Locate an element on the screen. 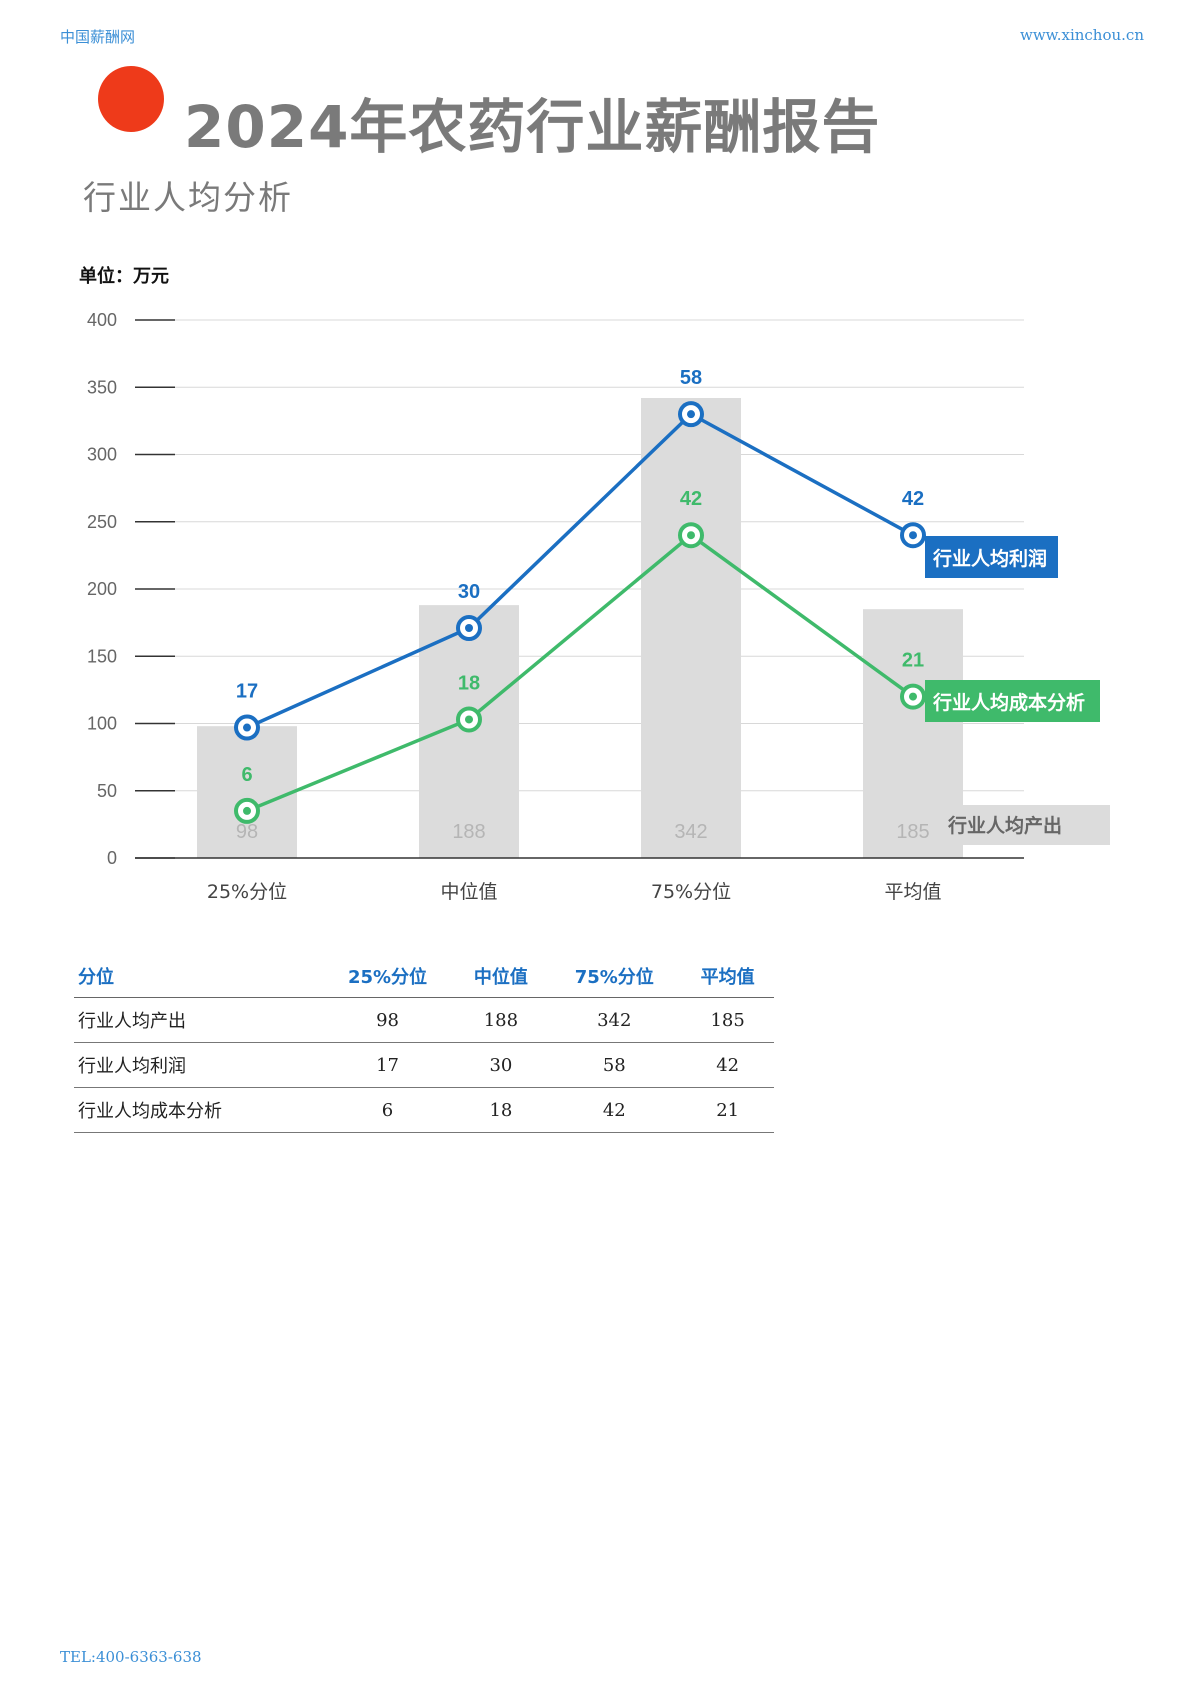 Image resolution: width=1191 pixels, height=1684 pixels. table-cell: 98 is located at coordinates (387, 1020).